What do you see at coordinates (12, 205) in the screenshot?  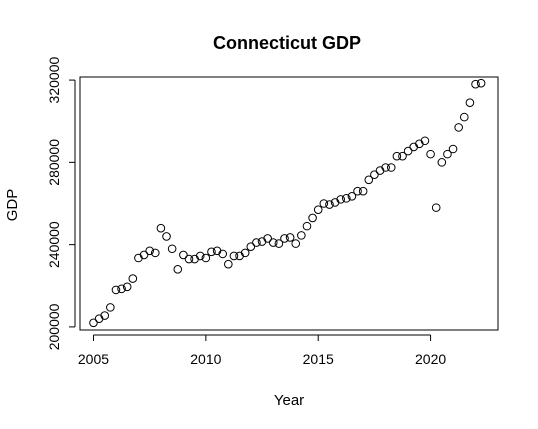 I see `y-axis-label: GDP` at bounding box center [12, 205].